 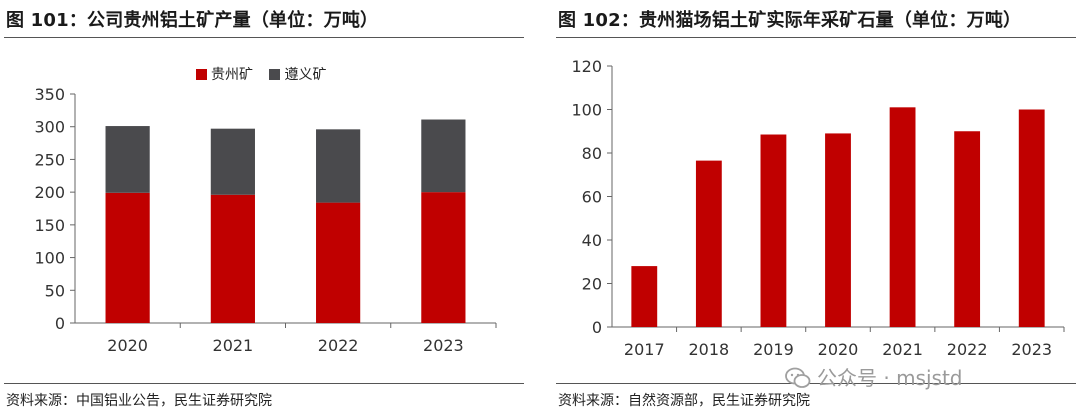 I want to click on y-tick-label: 20, so click(x=592, y=284).